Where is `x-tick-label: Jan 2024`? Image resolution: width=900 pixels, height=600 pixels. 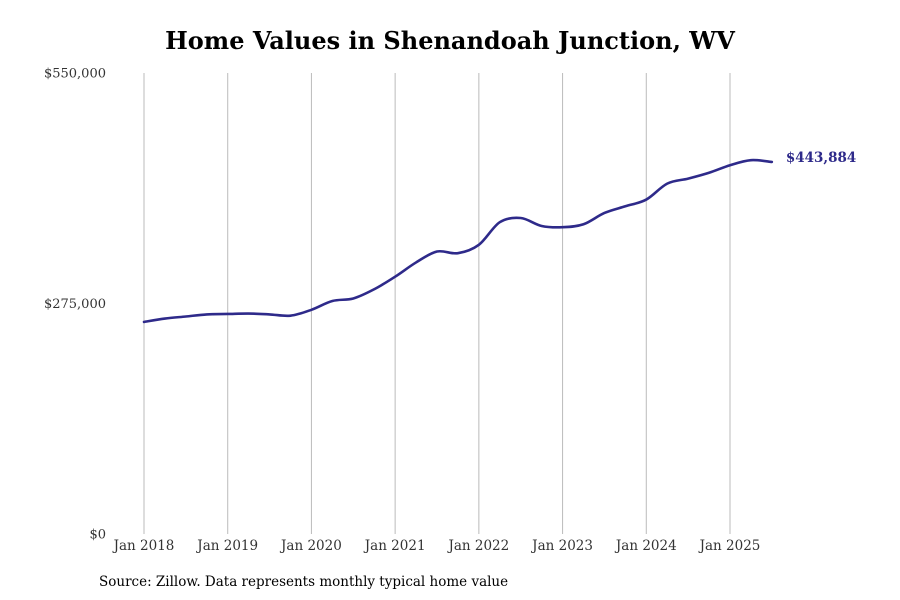
x-tick-label: Jan 2024 is located at coordinates (645, 546).